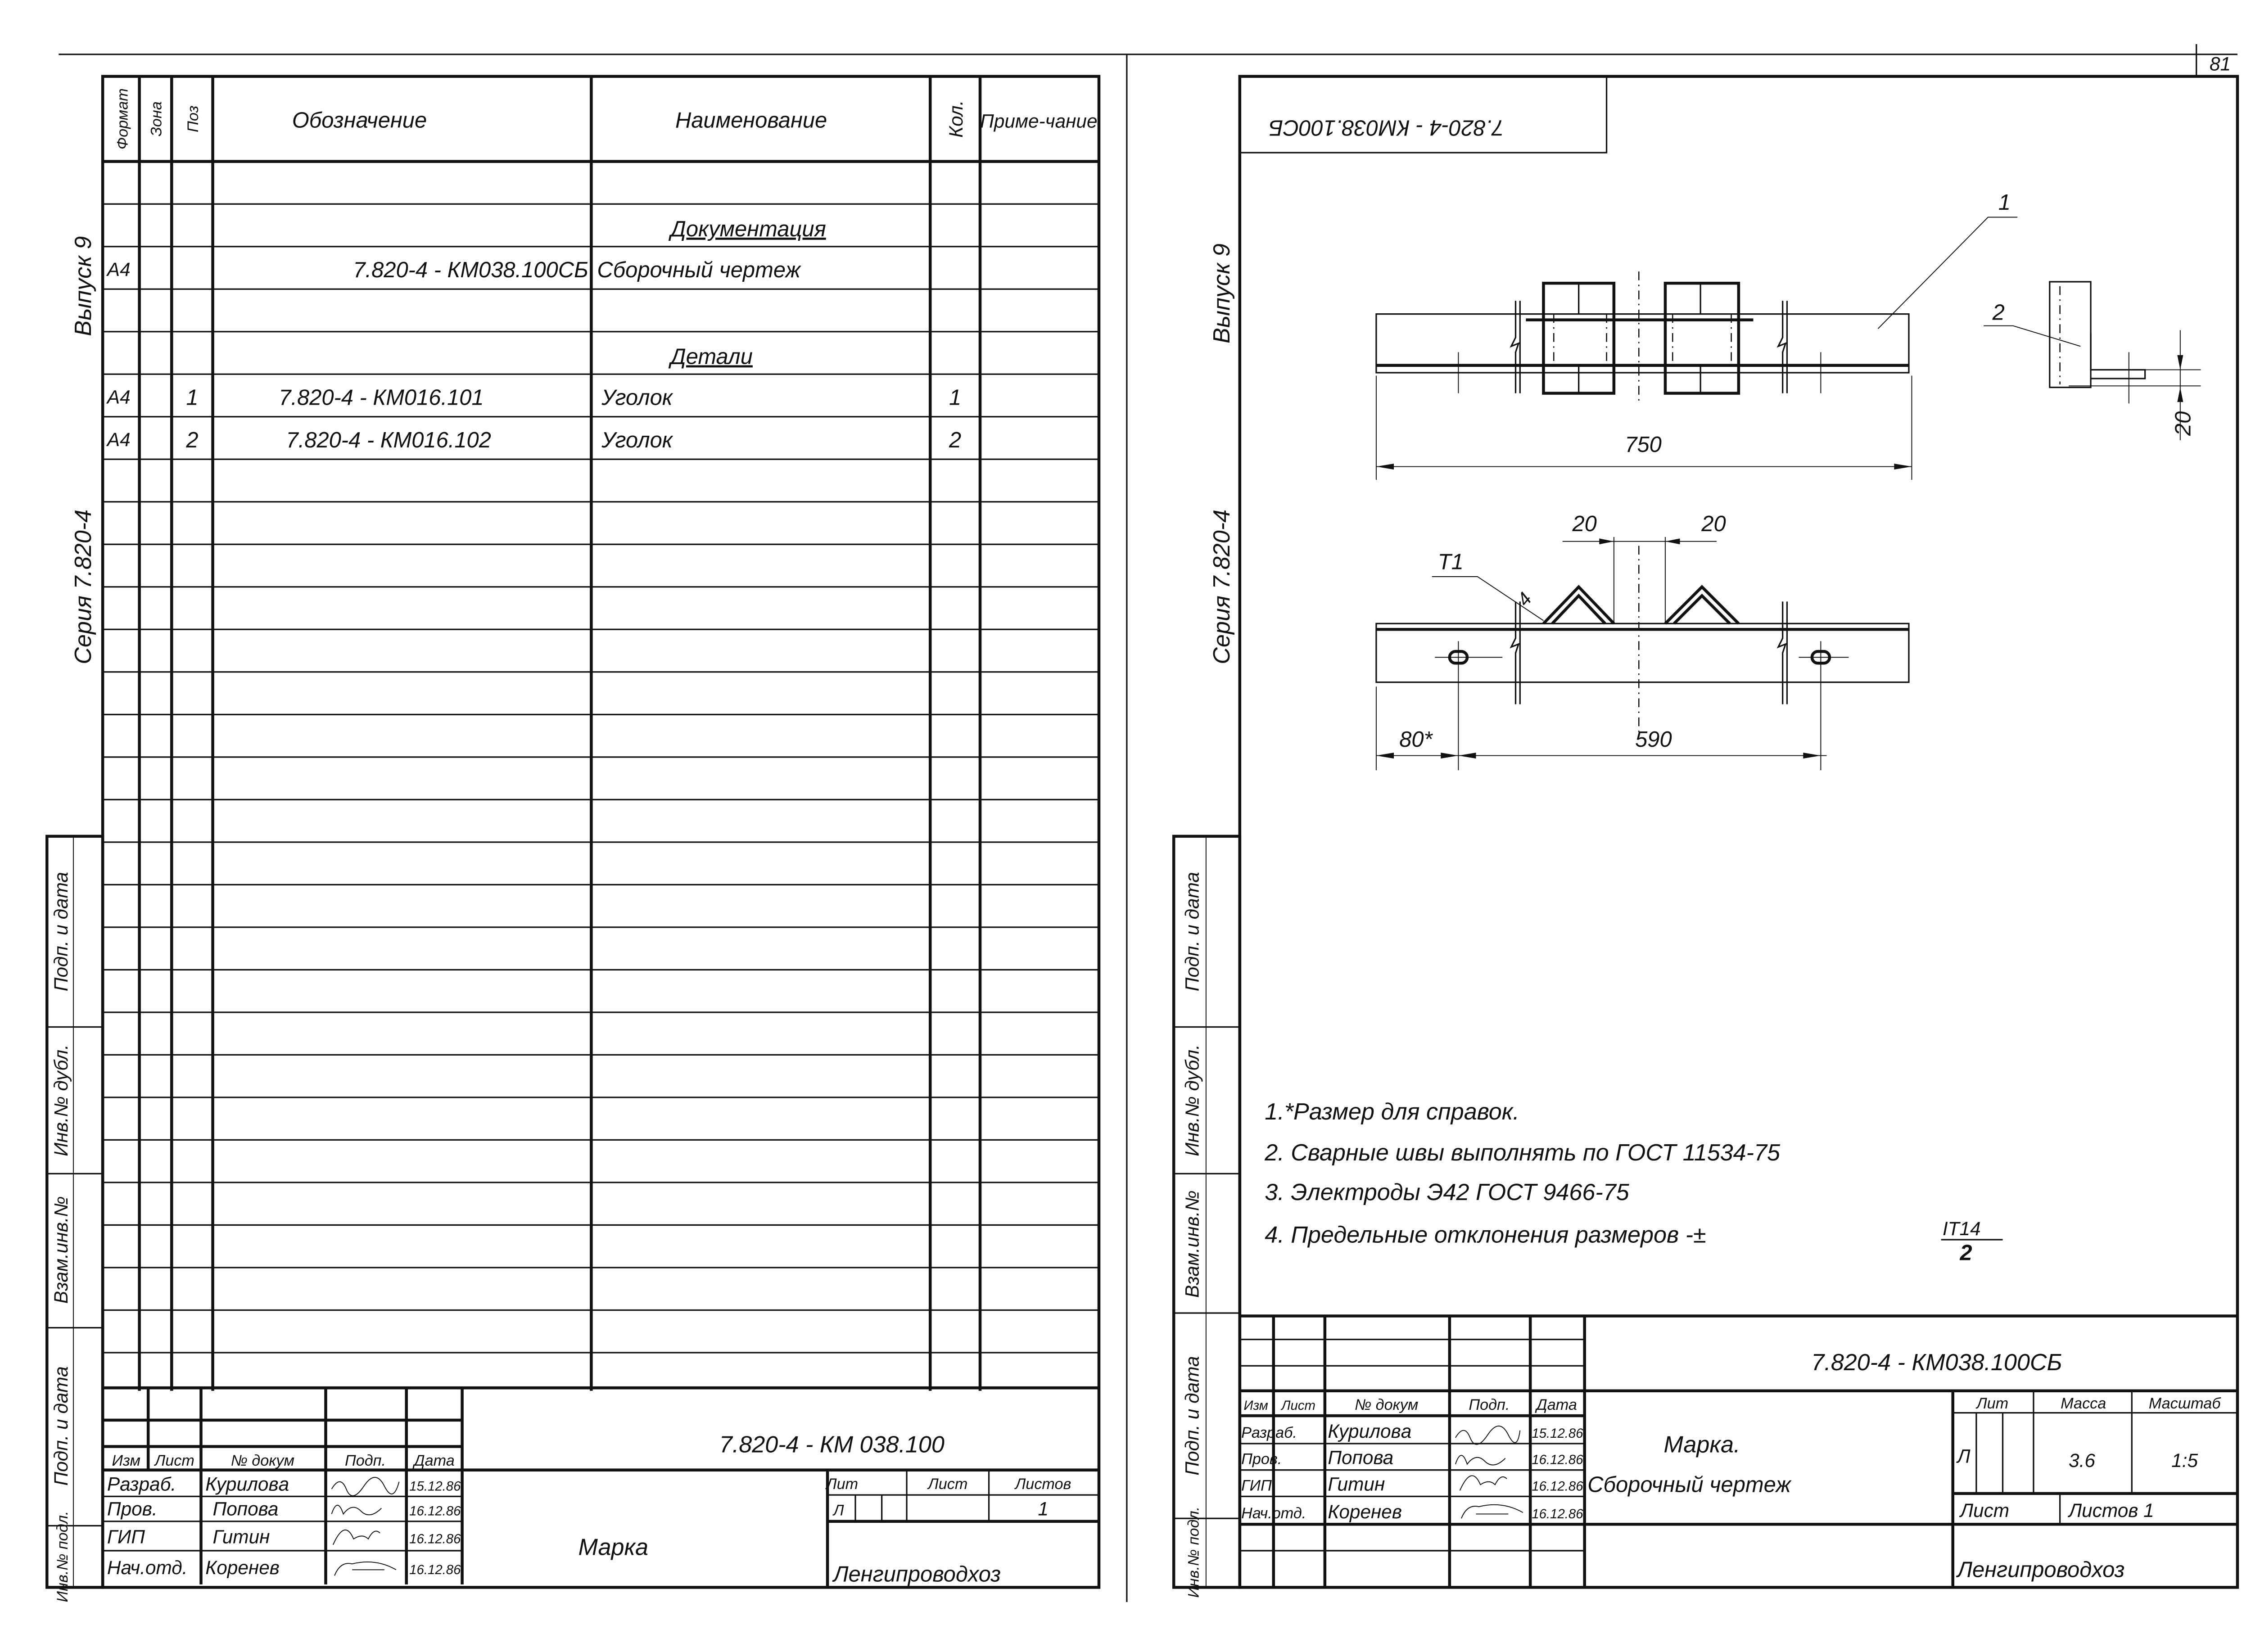 The width and height of the screenshot is (2251, 1652). Describe the element at coordinates (1966, 1253) in the screenshot. I see `tolerance-denominator: 2` at that location.